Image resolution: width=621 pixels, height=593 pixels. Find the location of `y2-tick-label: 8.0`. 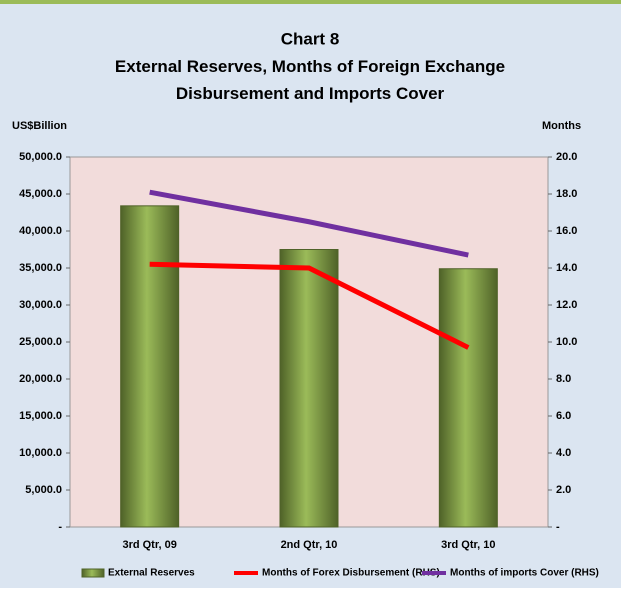

y2-tick-label: 8.0 is located at coordinates (563, 379).